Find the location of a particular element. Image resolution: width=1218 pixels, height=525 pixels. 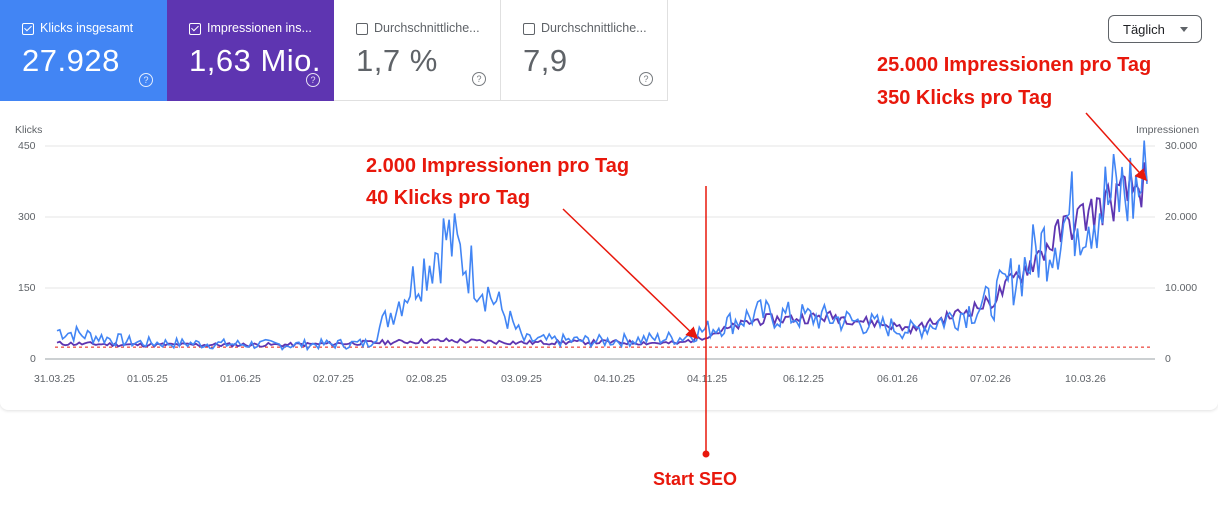

granularity-dropdown: Täglich is located at coordinates (1155, 29).